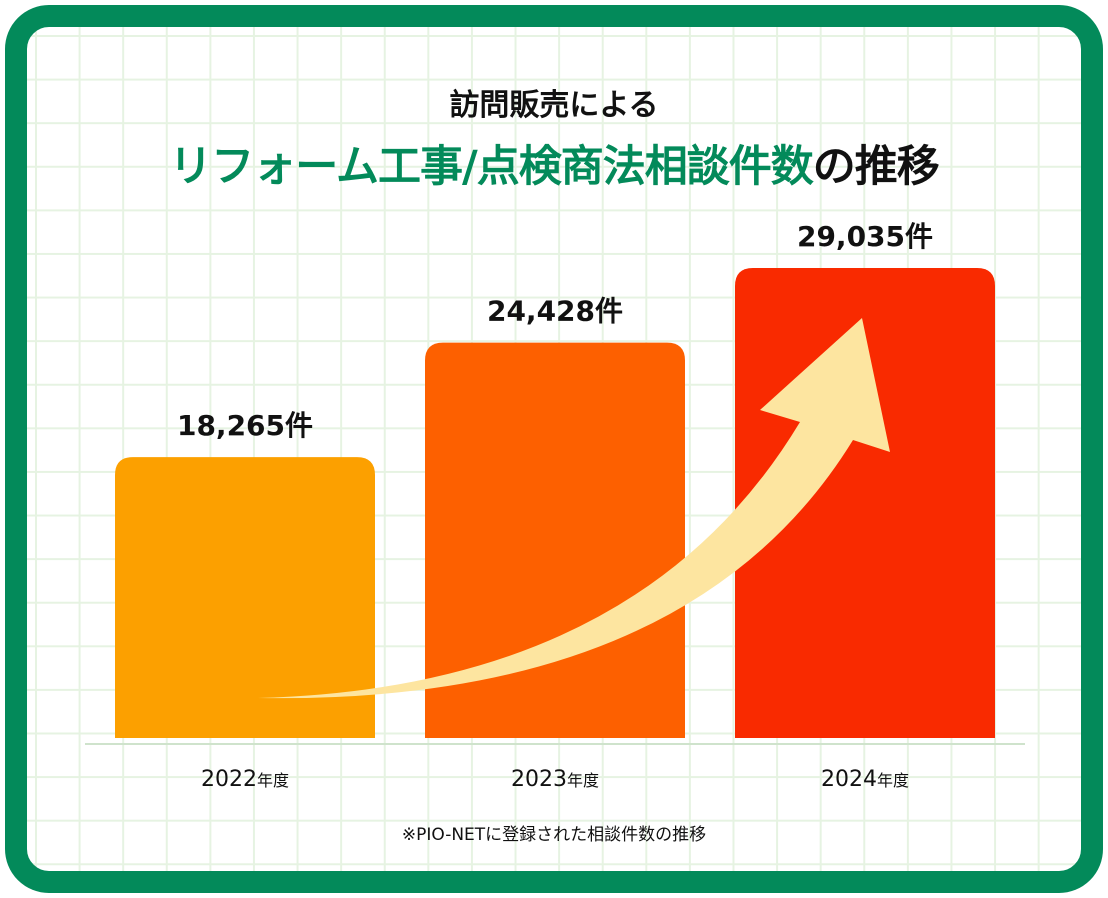 This screenshot has width=1108, height=898. What do you see at coordinates (245, 779) in the screenshot?
I see `x-tick-label: 2022年度` at bounding box center [245, 779].